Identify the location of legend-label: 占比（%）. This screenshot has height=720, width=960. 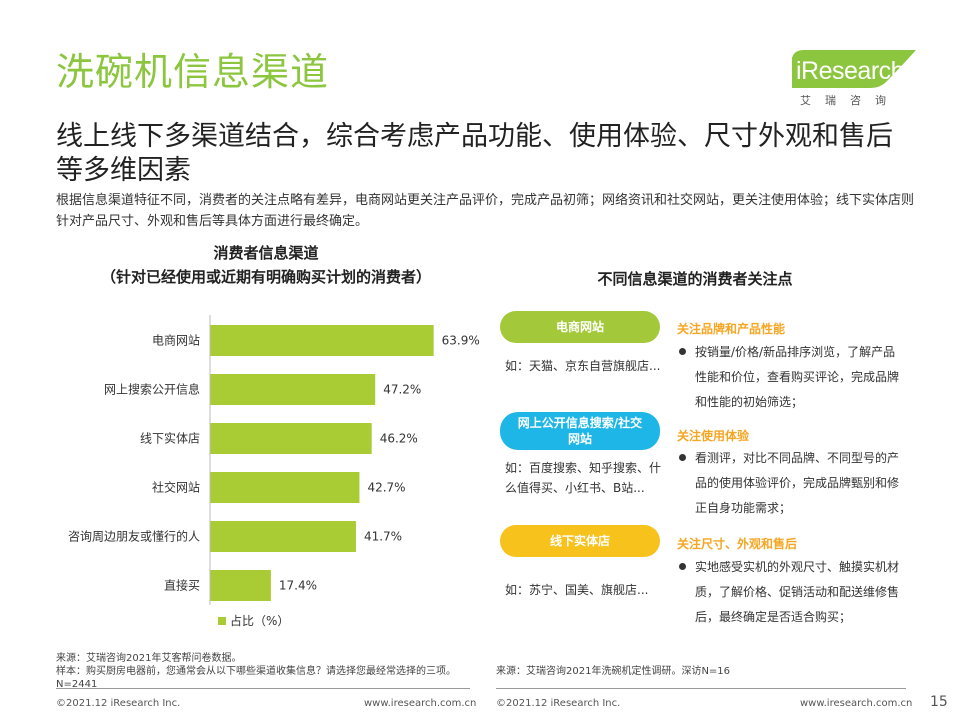
(259, 620).